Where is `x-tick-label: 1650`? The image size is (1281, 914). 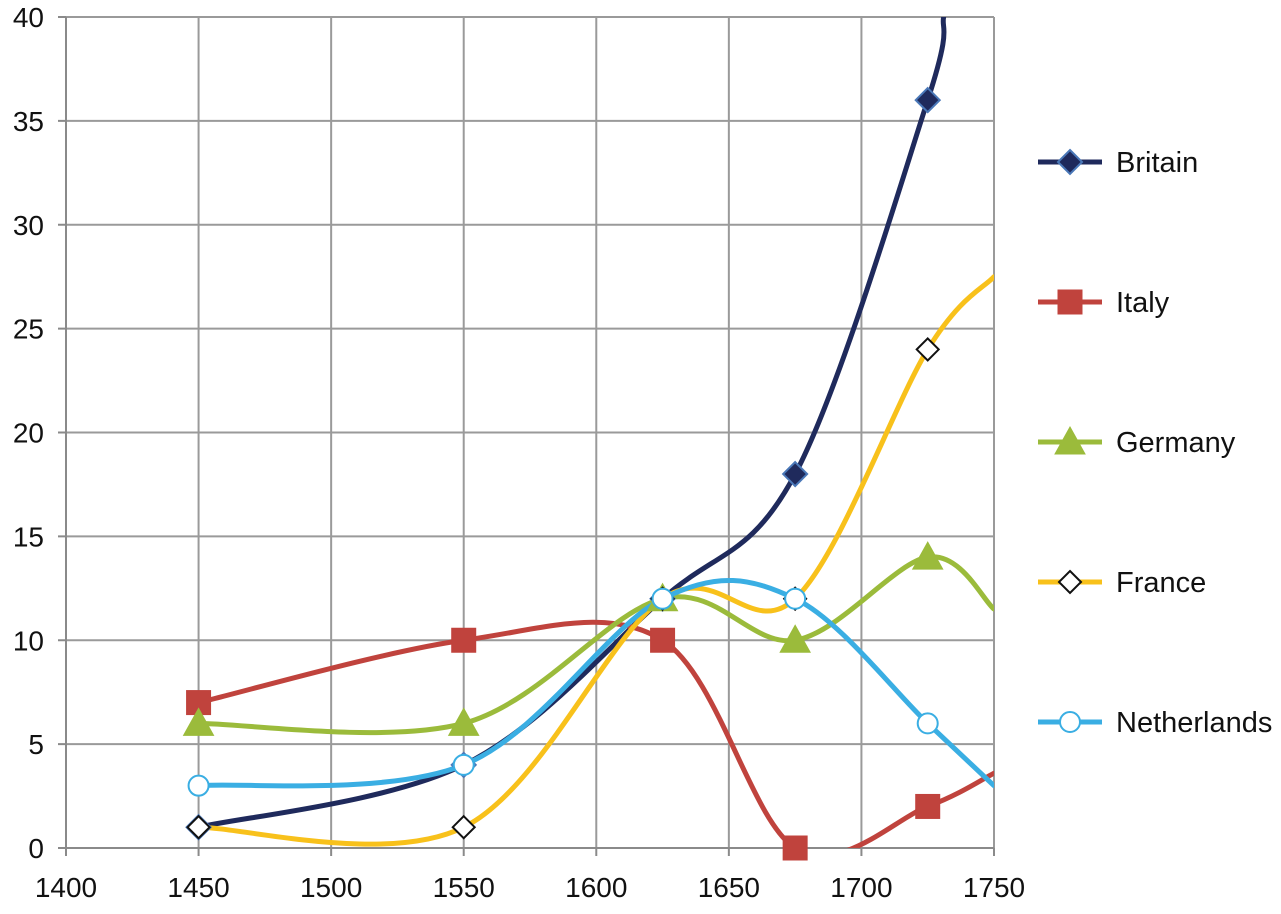 x-tick-label: 1650 is located at coordinates (729, 887).